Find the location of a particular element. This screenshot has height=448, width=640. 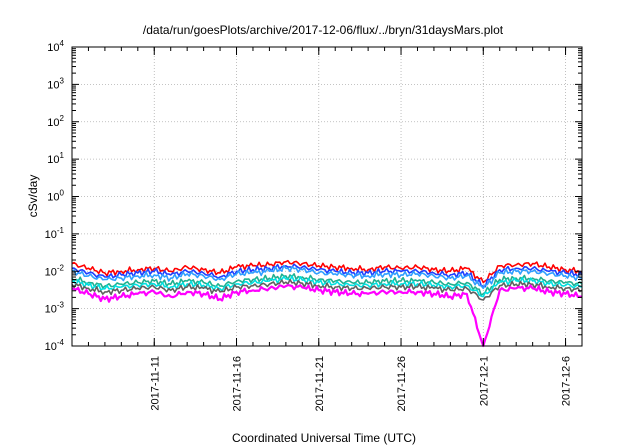

y-tick-label: 10⁻¹ is located at coordinates (55, 233).